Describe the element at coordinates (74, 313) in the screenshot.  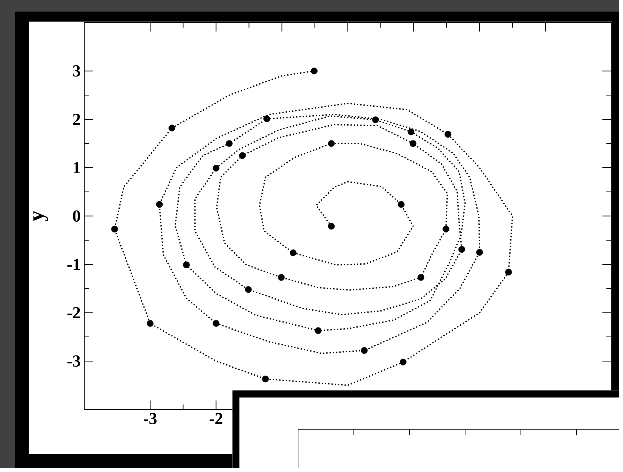
I see `y-tick-label: -2` at that location.